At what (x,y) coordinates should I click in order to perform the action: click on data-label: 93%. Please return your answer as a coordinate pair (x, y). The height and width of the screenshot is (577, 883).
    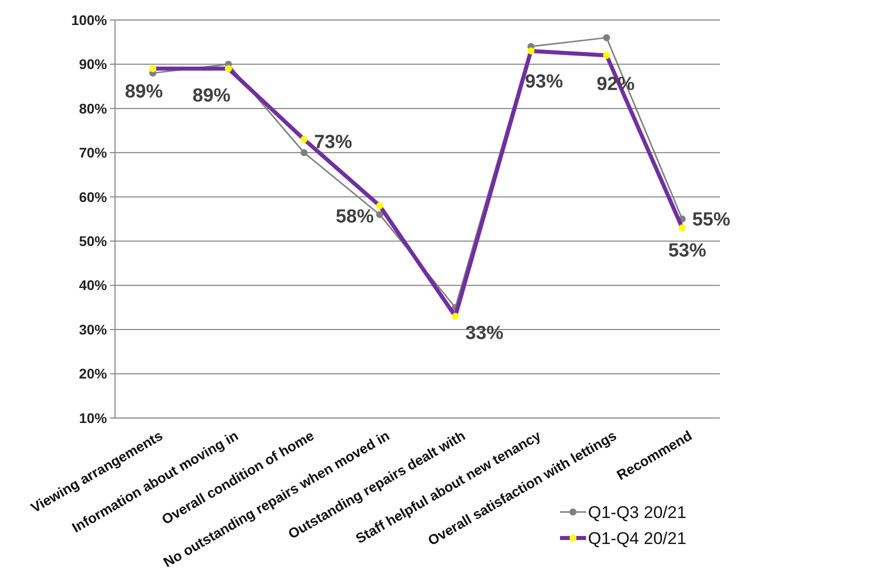
    Looking at the image, I should click on (544, 82).